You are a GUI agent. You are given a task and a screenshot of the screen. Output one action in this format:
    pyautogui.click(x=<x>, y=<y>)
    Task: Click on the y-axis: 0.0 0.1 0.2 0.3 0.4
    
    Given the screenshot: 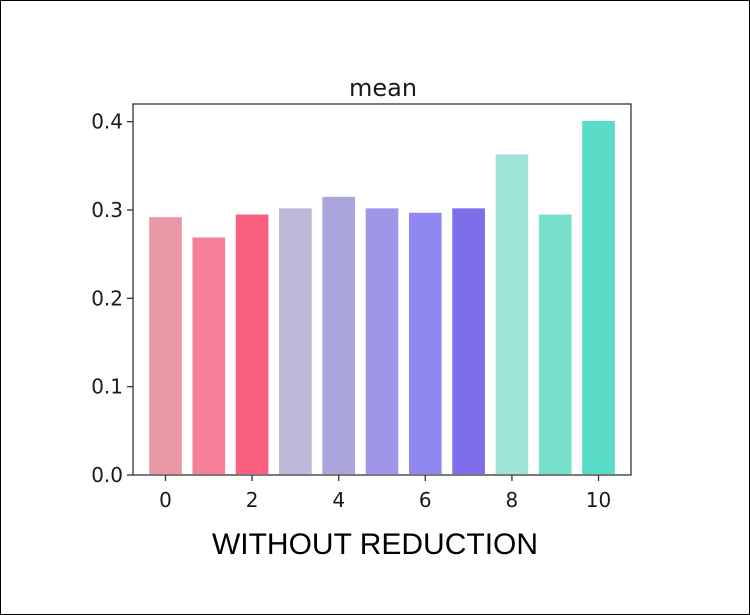 What is the action you would take?
    pyautogui.click(x=112, y=298)
    